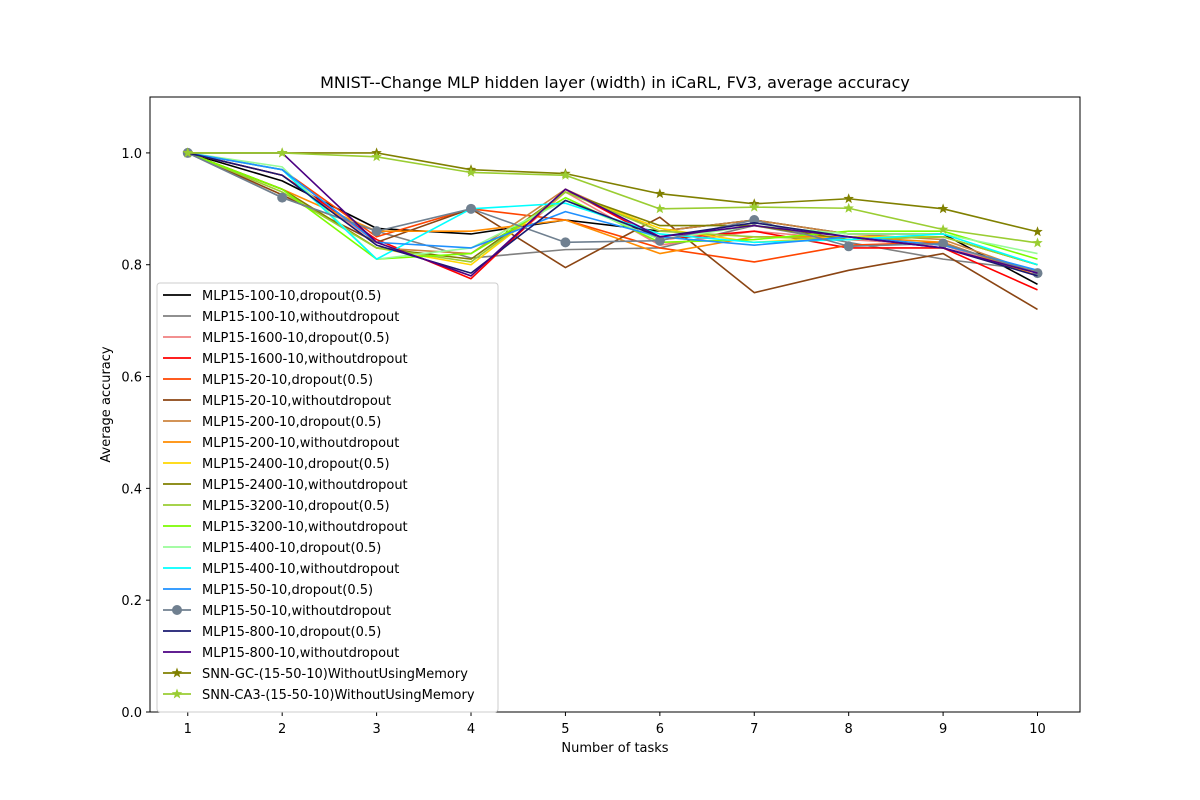 The image size is (1200, 800). Describe the element at coordinates (277, 611) in the screenshot. I see `legend-item: MLP15-50-10,withoutdropout` at that location.